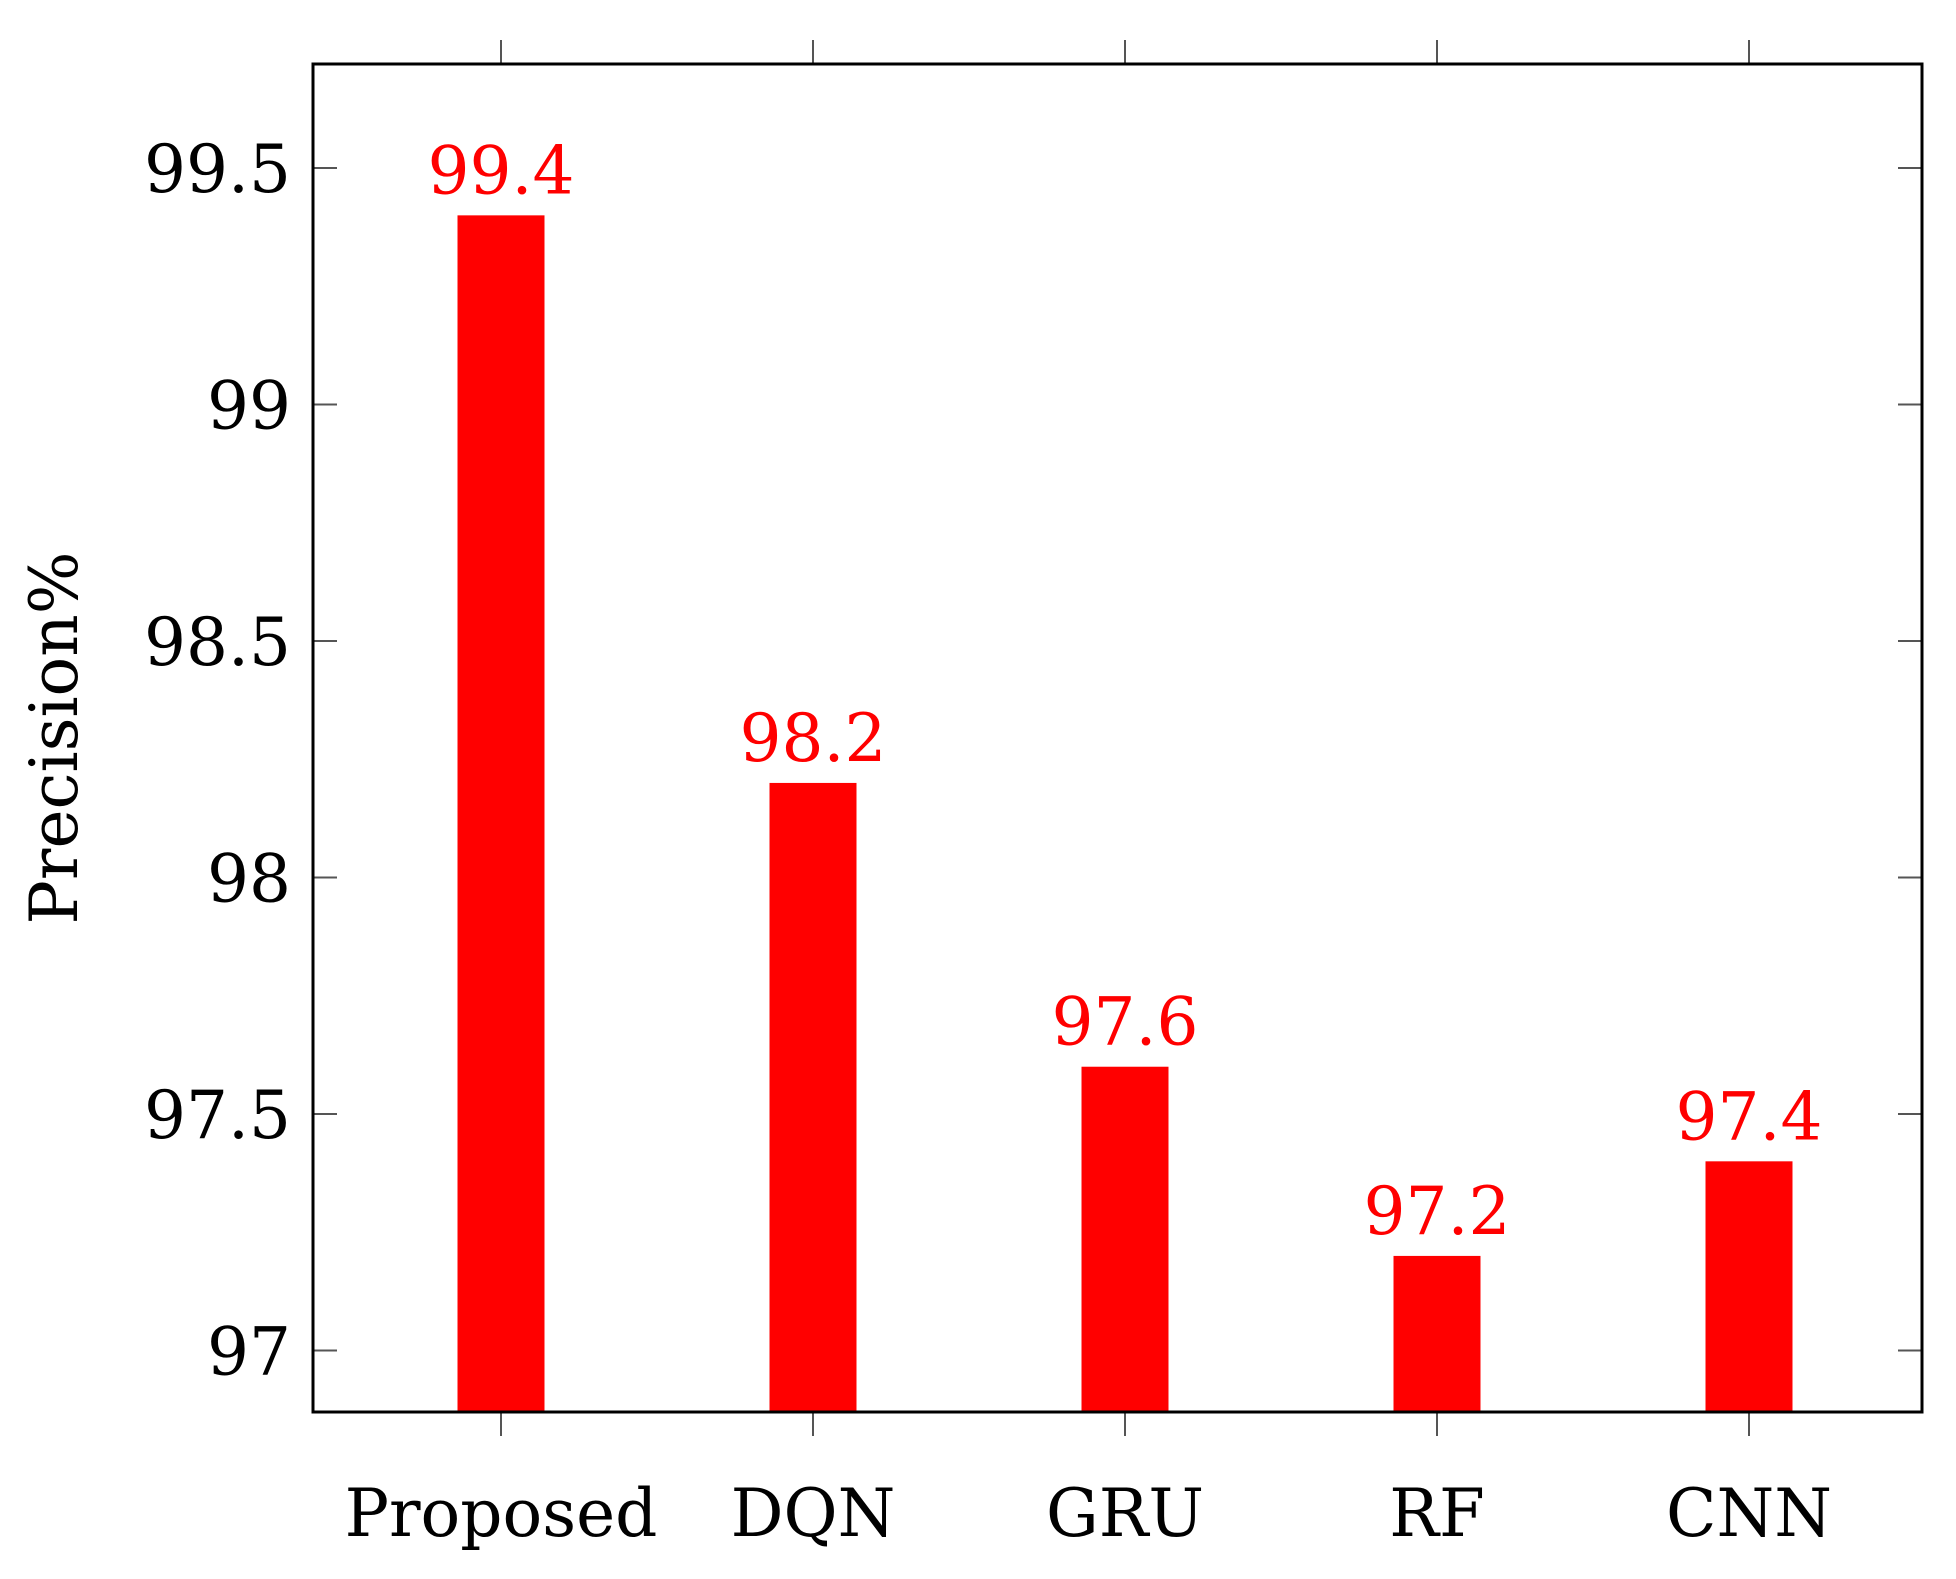 The height and width of the screenshot is (1579, 1956). Describe the element at coordinates (1437, 1211) in the screenshot. I see `data-label: 97.2` at that location.